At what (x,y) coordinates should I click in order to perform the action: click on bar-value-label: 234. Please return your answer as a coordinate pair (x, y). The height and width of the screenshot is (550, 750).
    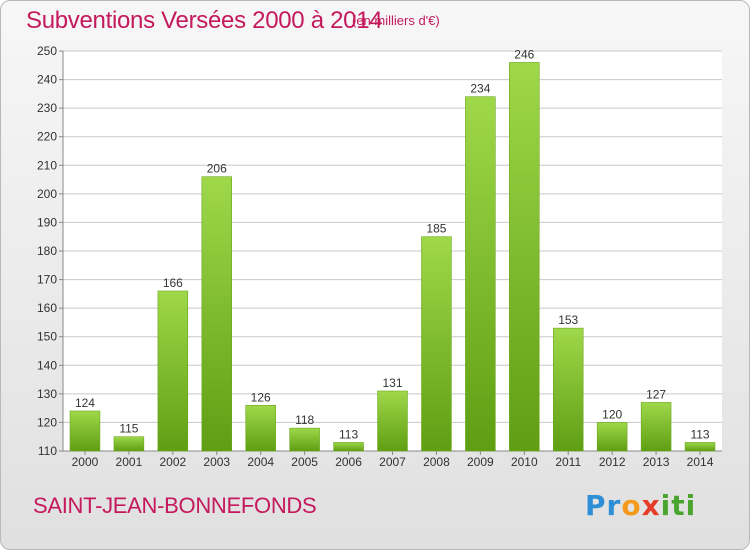
    Looking at the image, I should click on (480, 89).